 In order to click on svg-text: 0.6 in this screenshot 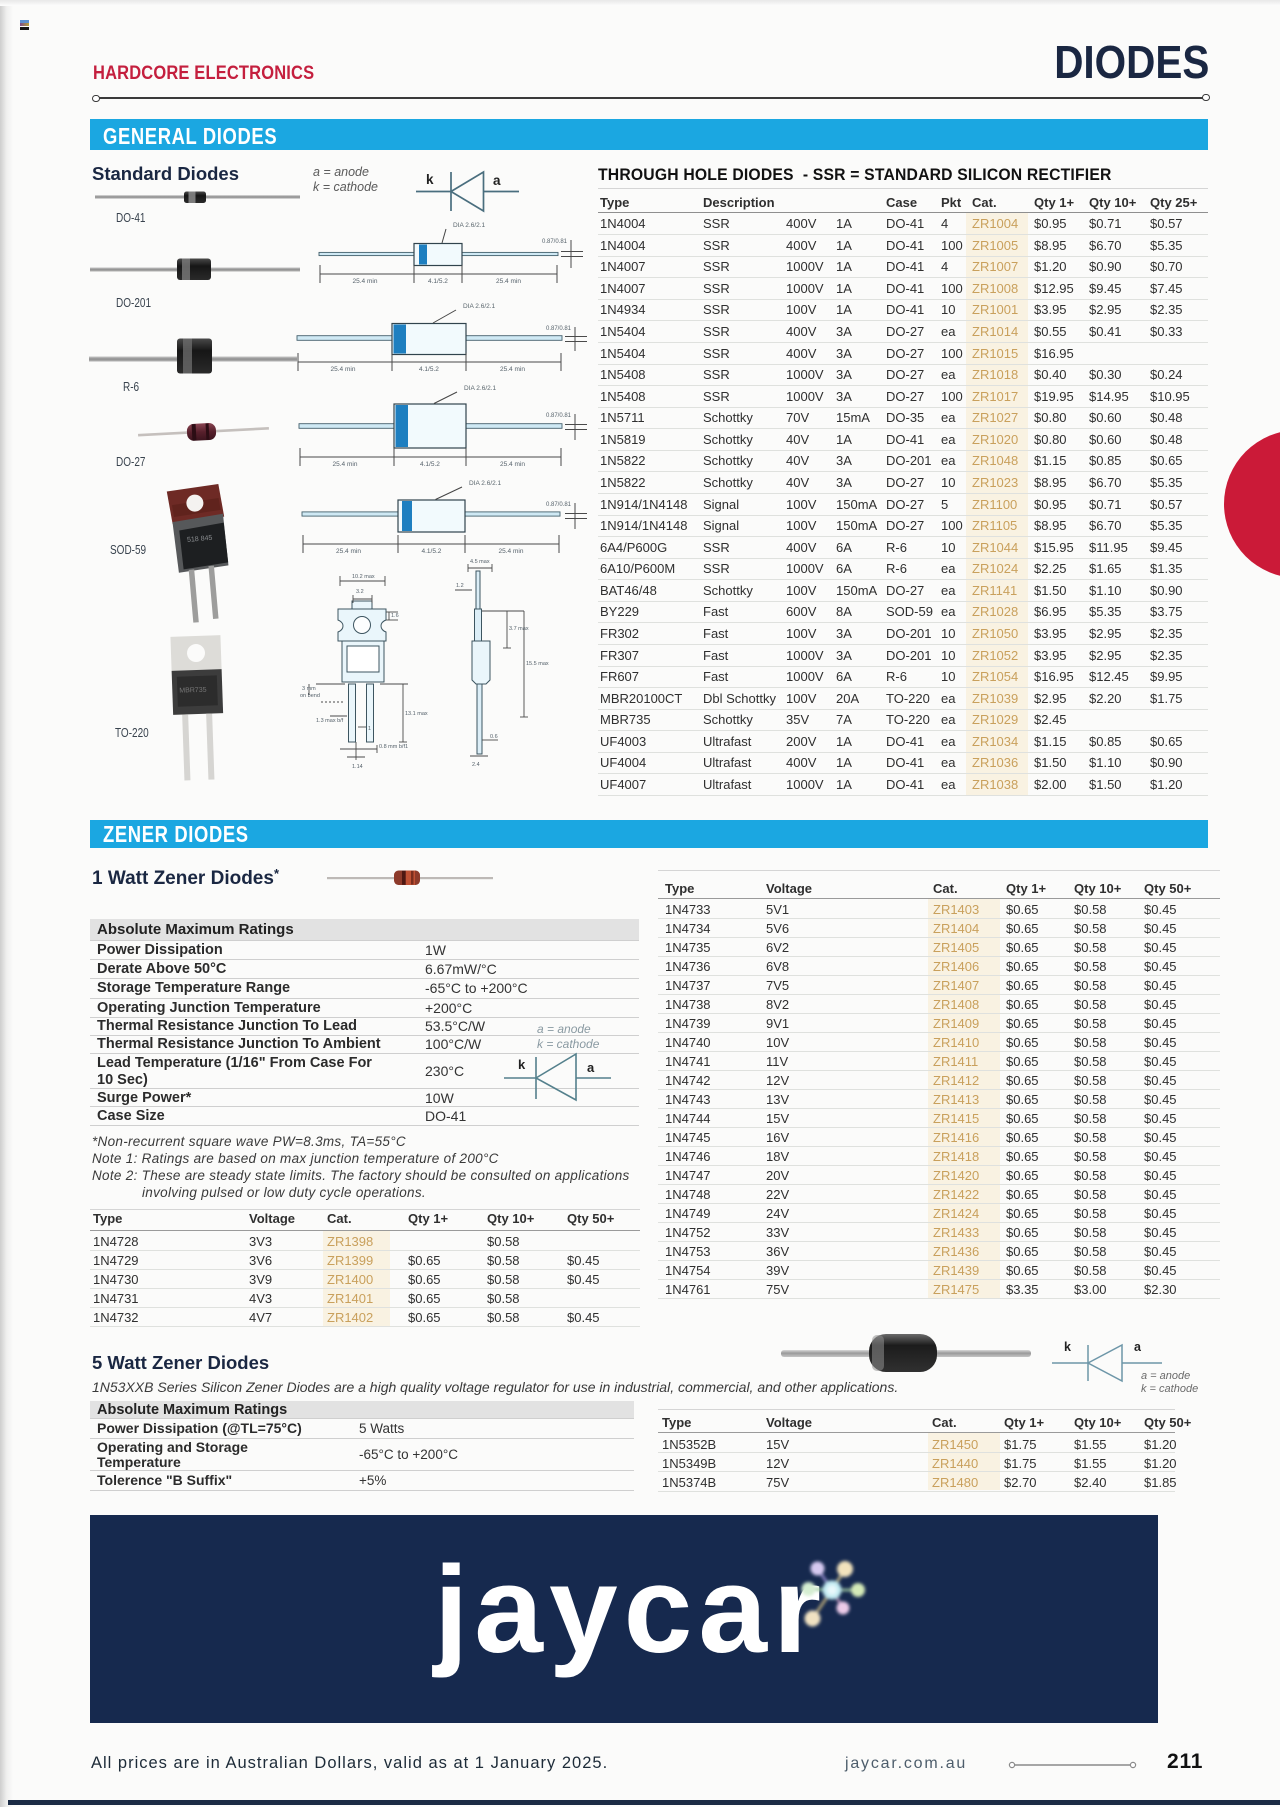, I will do `click(494, 737)`.